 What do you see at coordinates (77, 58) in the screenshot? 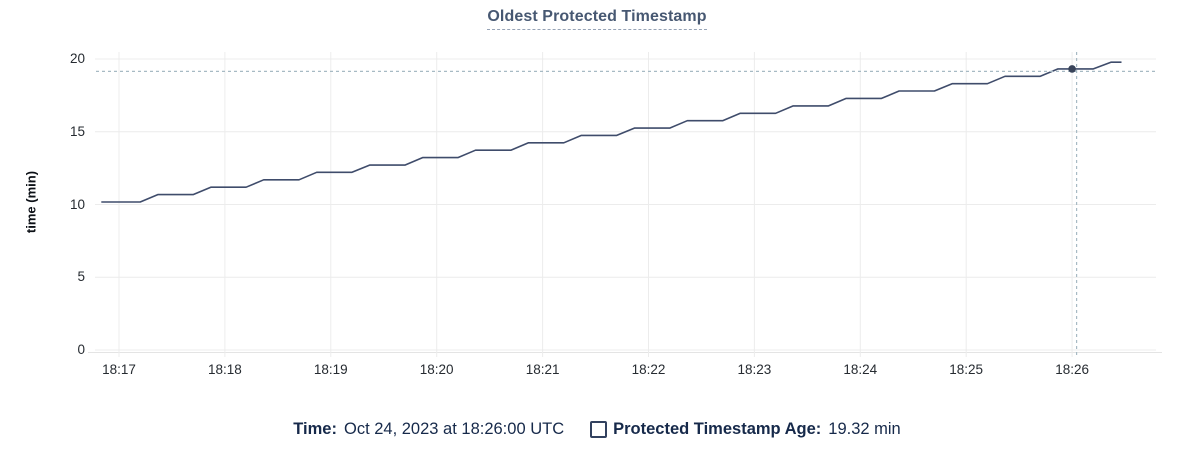
I see `y-tick-label: 20` at bounding box center [77, 58].